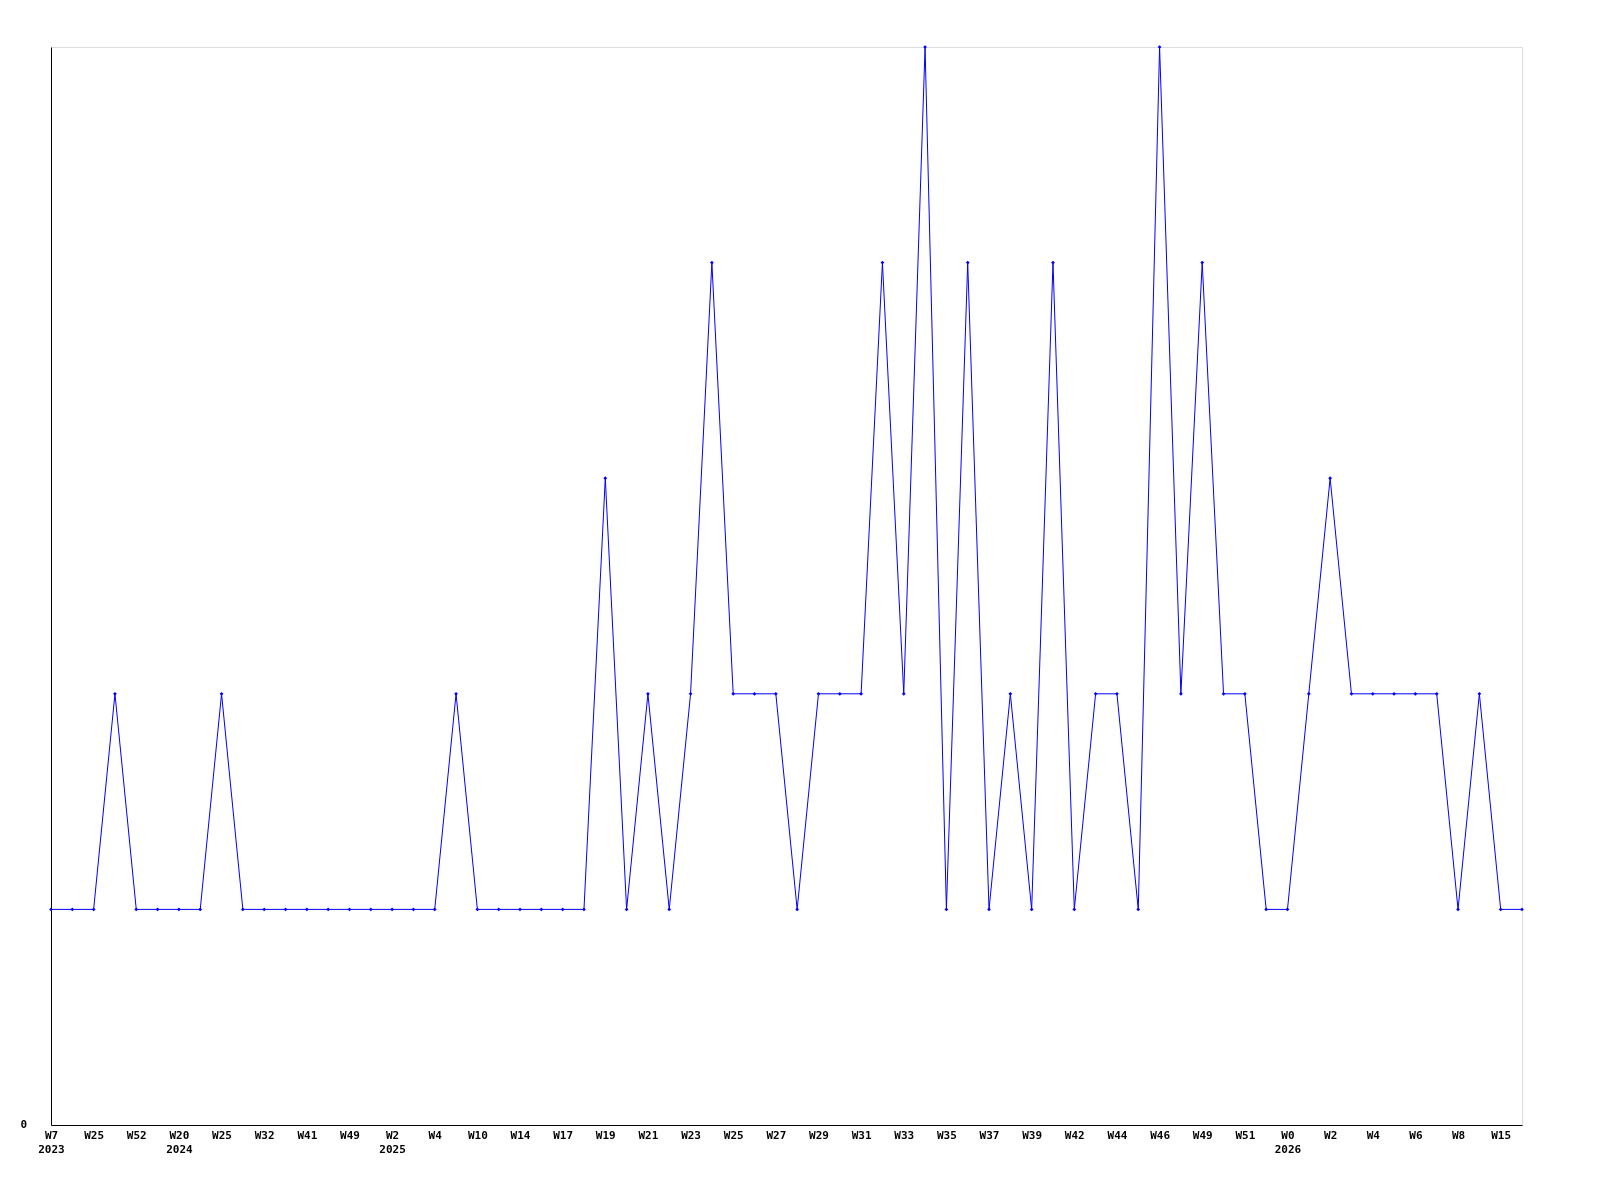  Describe the element at coordinates (904, 1135) in the screenshot. I see `x-tick-label: W33` at that location.